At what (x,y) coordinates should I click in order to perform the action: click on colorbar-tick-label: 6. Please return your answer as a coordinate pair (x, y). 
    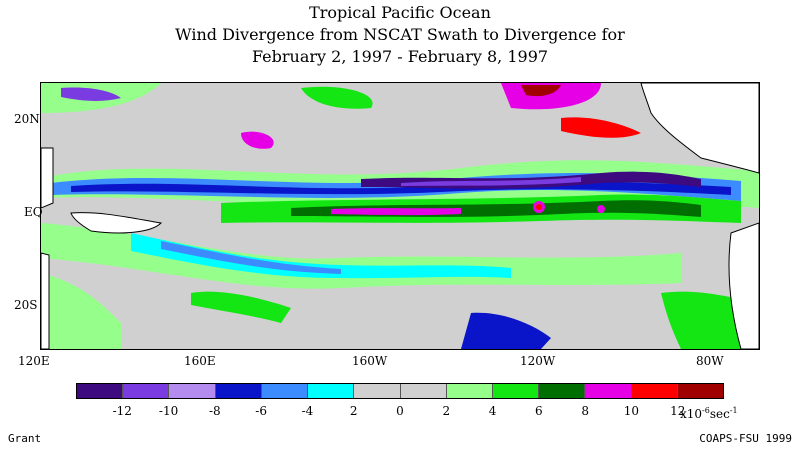
    Looking at the image, I should click on (539, 411).